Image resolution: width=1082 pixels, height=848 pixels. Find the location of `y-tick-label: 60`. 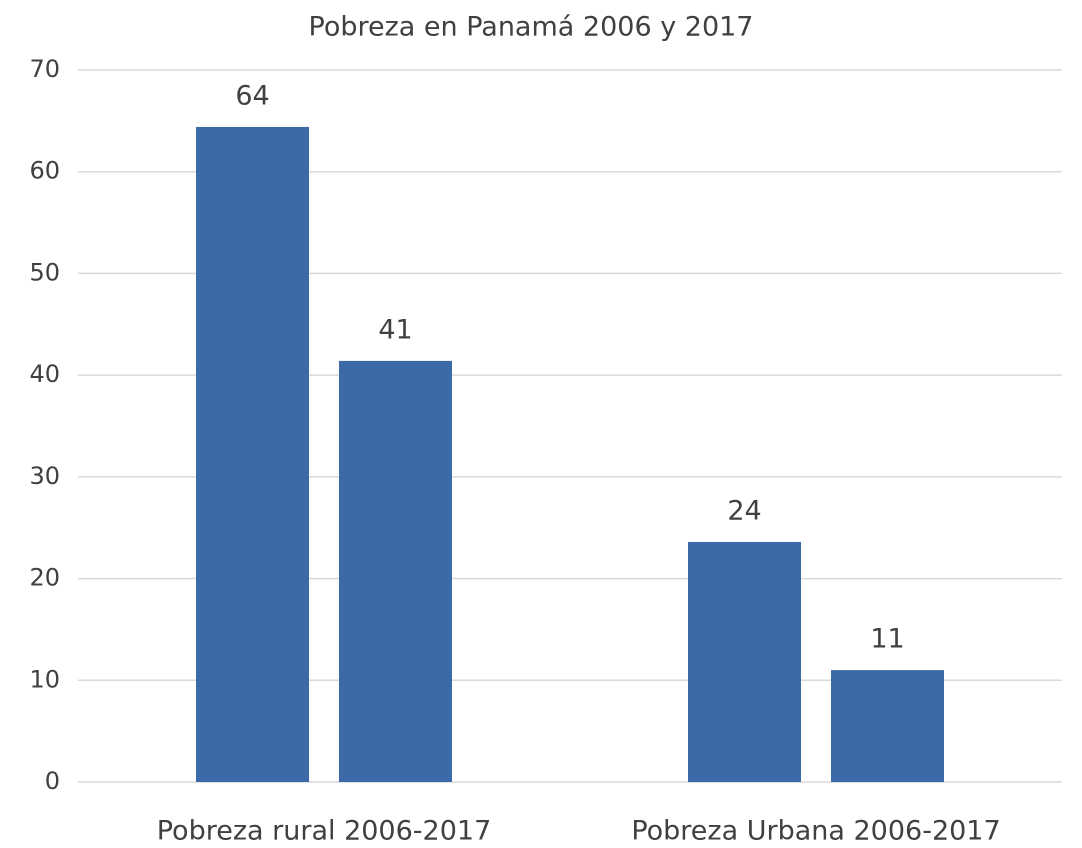

y-tick-label: 60 is located at coordinates (44, 171).